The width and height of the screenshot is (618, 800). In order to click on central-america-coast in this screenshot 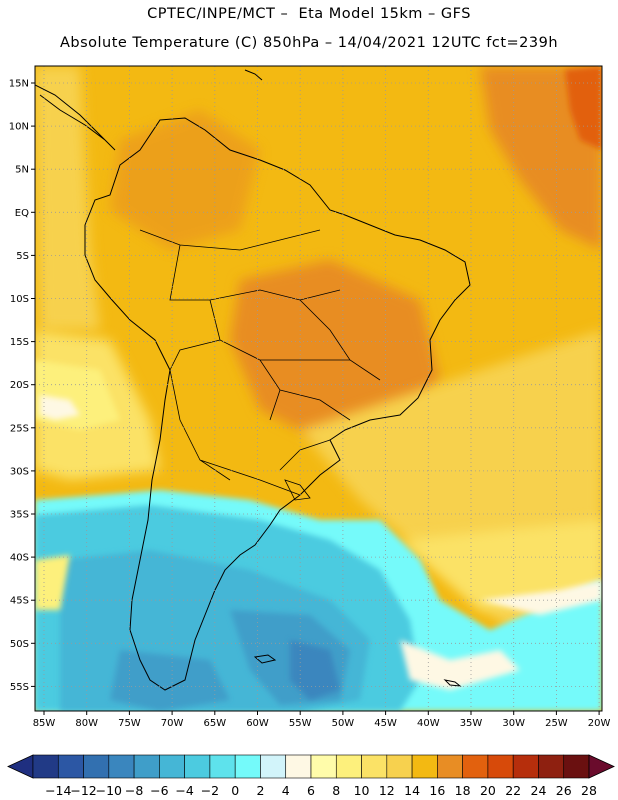, I will do `click(75, 117)`.